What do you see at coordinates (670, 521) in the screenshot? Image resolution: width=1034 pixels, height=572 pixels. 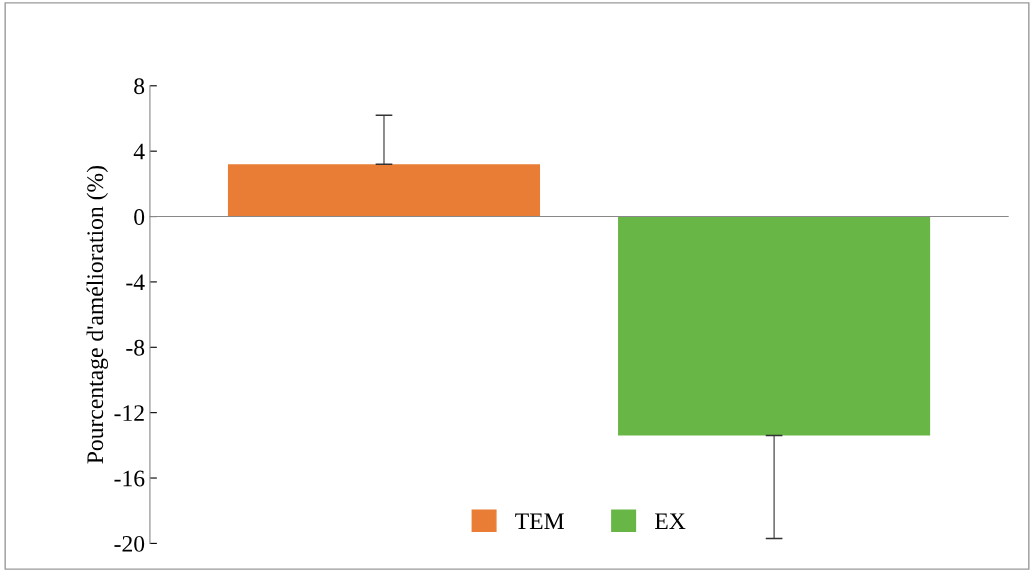 I see `legend-label: EX` at bounding box center [670, 521].